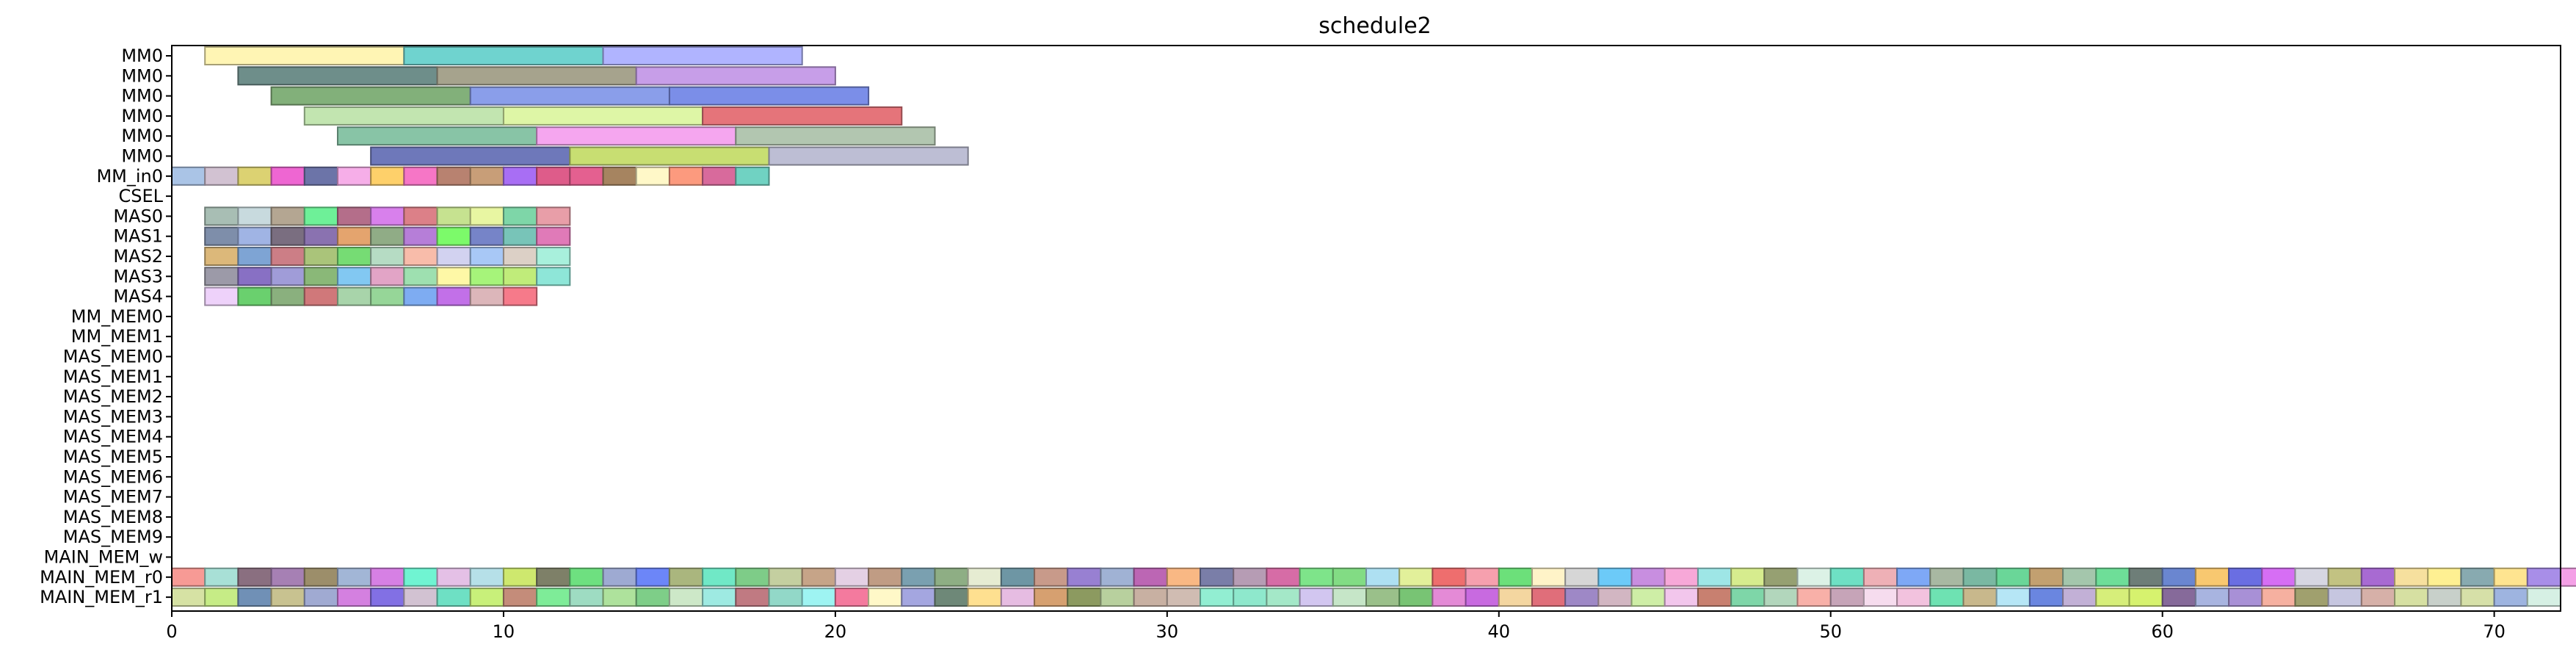 The image size is (2576, 661). What do you see at coordinates (1831, 631) in the screenshot?
I see `x-tick-label: 50` at bounding box center [1831, 631].